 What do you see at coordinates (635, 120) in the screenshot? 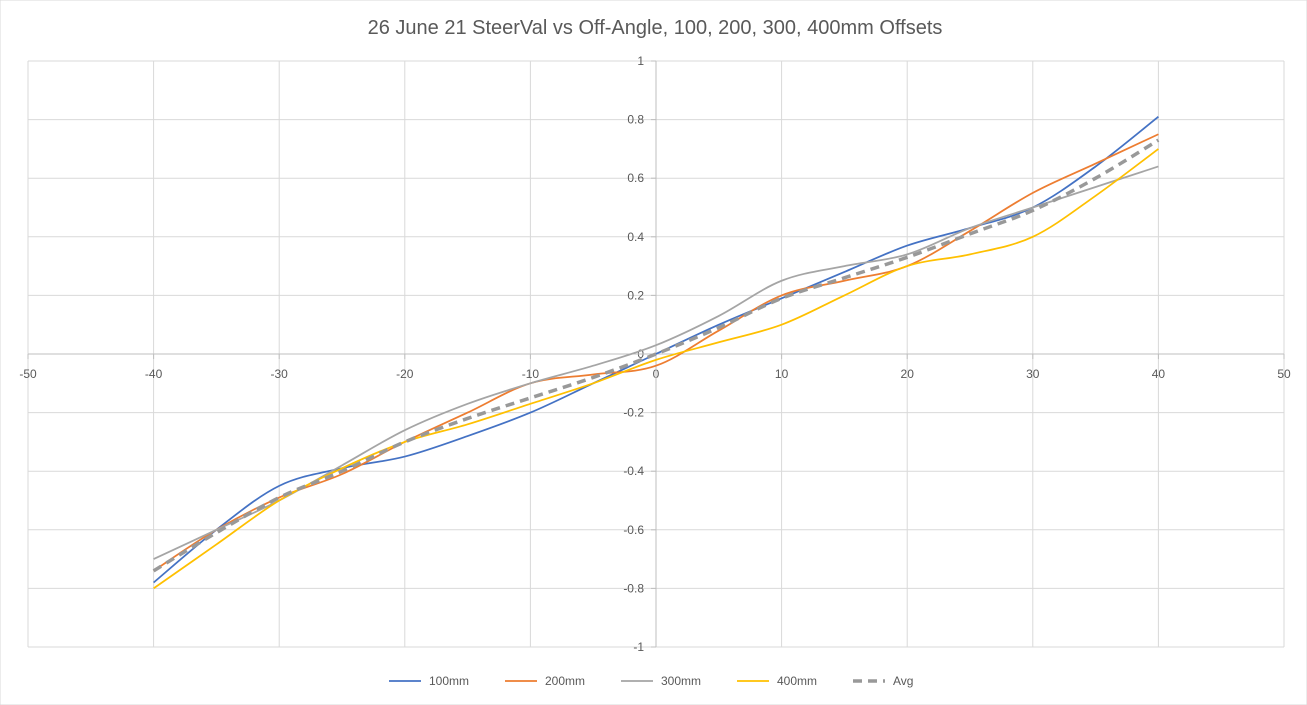
I see `y-tick-label: 0.8` at bounding box center [635, 120].